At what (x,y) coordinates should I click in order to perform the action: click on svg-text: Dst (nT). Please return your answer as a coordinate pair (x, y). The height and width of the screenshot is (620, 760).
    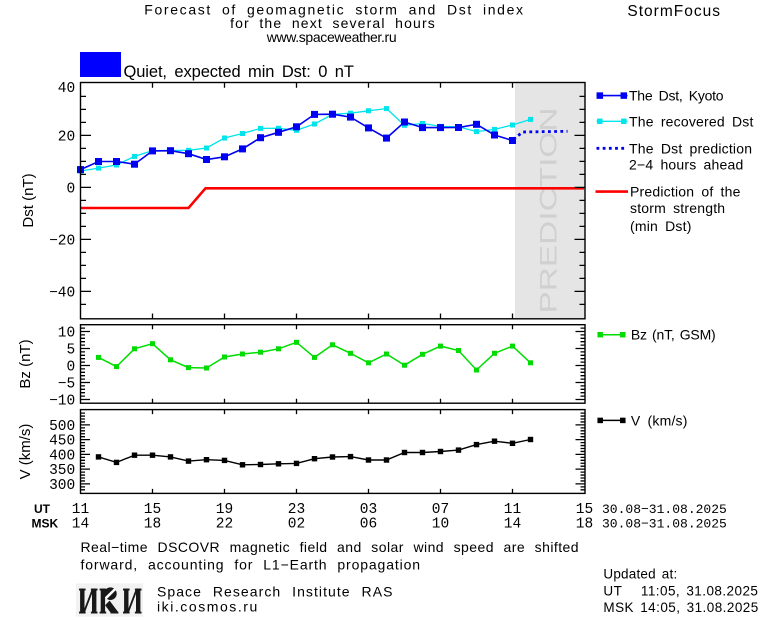
    Looking at the image, I should click on (28, 200).